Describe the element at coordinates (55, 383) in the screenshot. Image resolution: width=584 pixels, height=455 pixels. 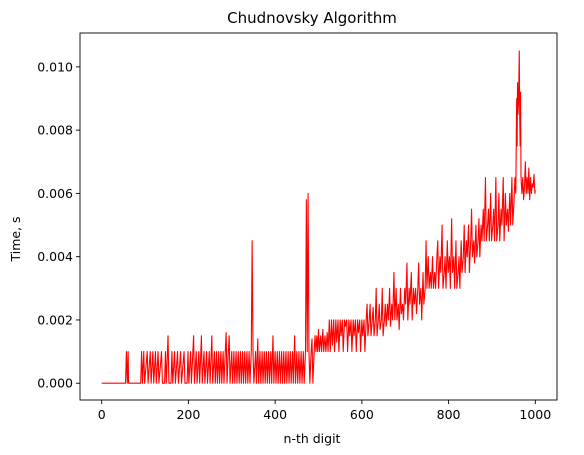
I see `y-tick-label: 0.000` at that location.